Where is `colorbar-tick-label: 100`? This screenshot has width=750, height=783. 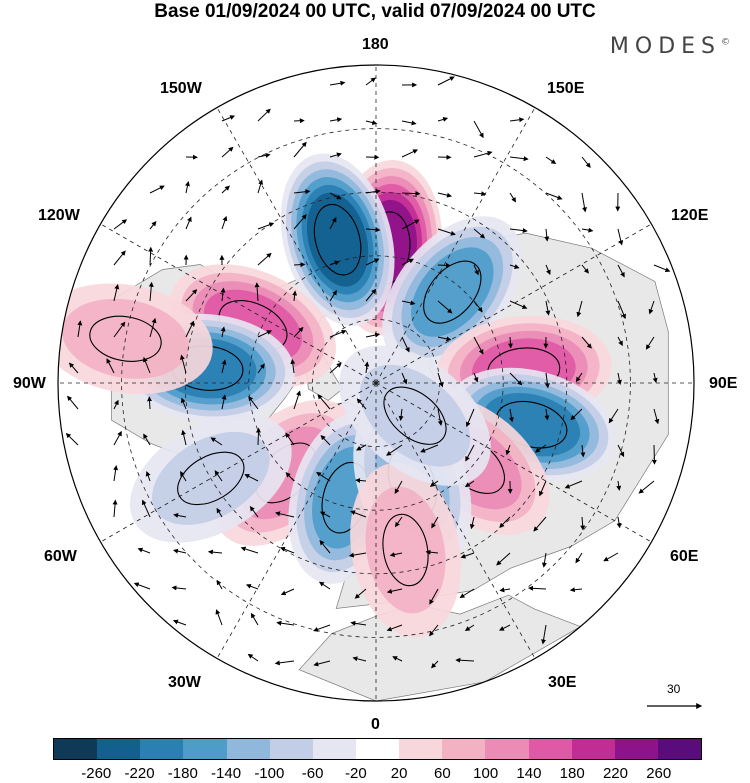 colorbar-tick-label: 100 is located at coordinates (486, 773).